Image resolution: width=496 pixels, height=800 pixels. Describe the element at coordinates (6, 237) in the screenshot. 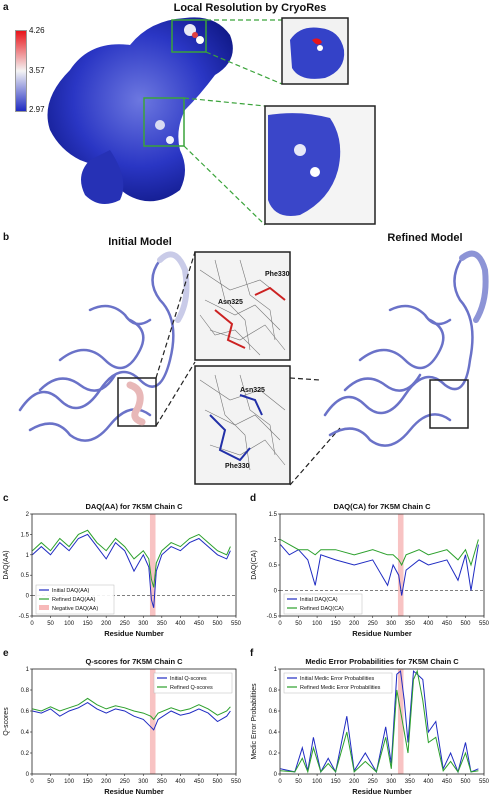

I see `panel-b-letter: b` at that location.